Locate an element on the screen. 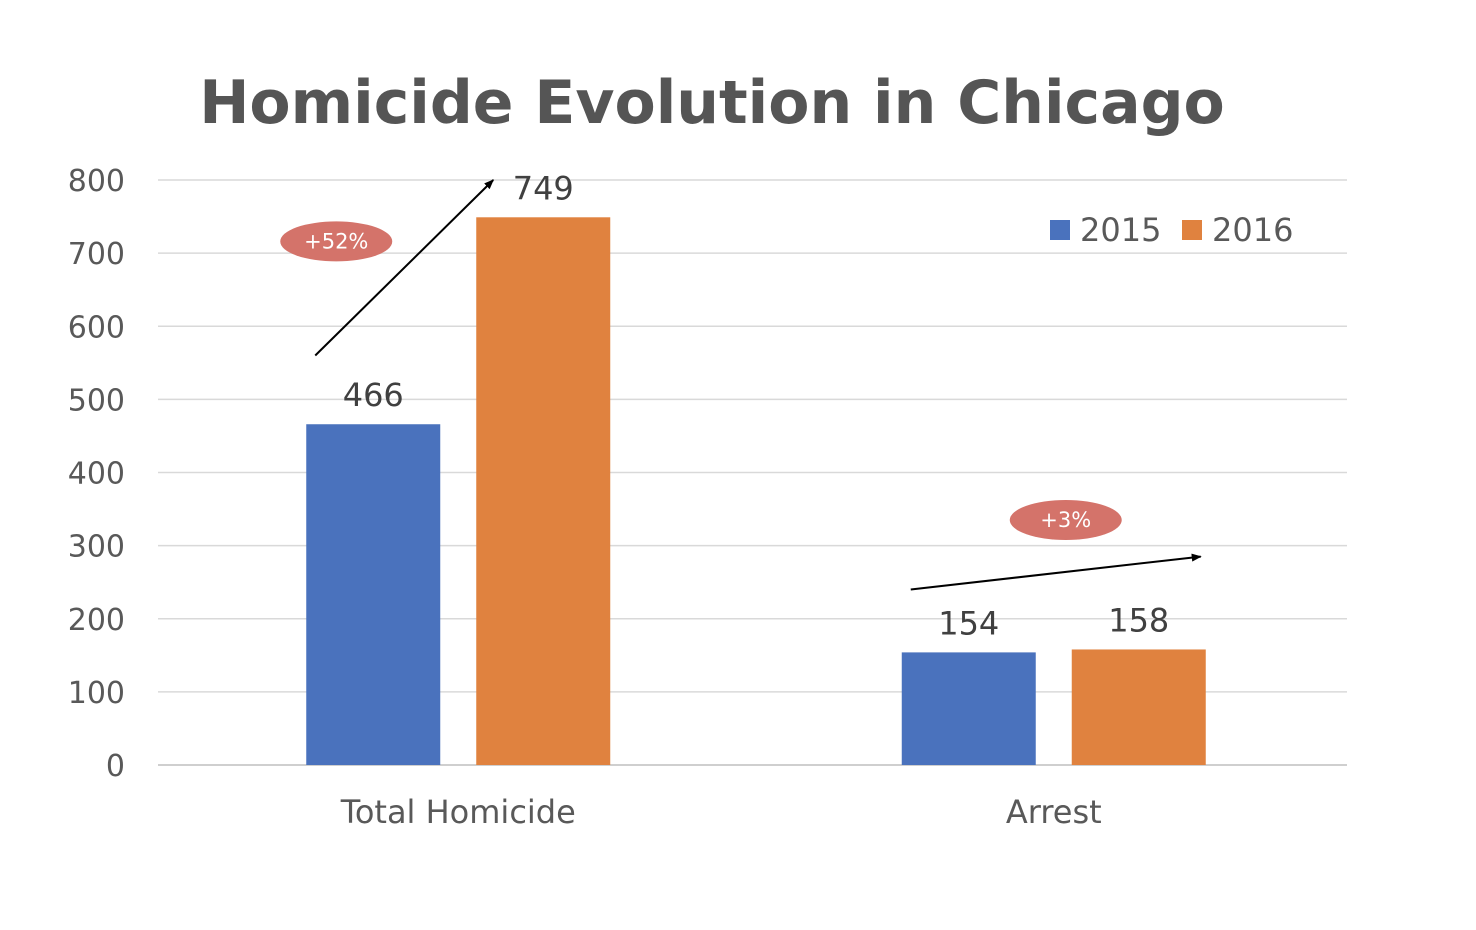  chart-title: Homicide Evolution in Chicago is located at coordinates (712, 103).